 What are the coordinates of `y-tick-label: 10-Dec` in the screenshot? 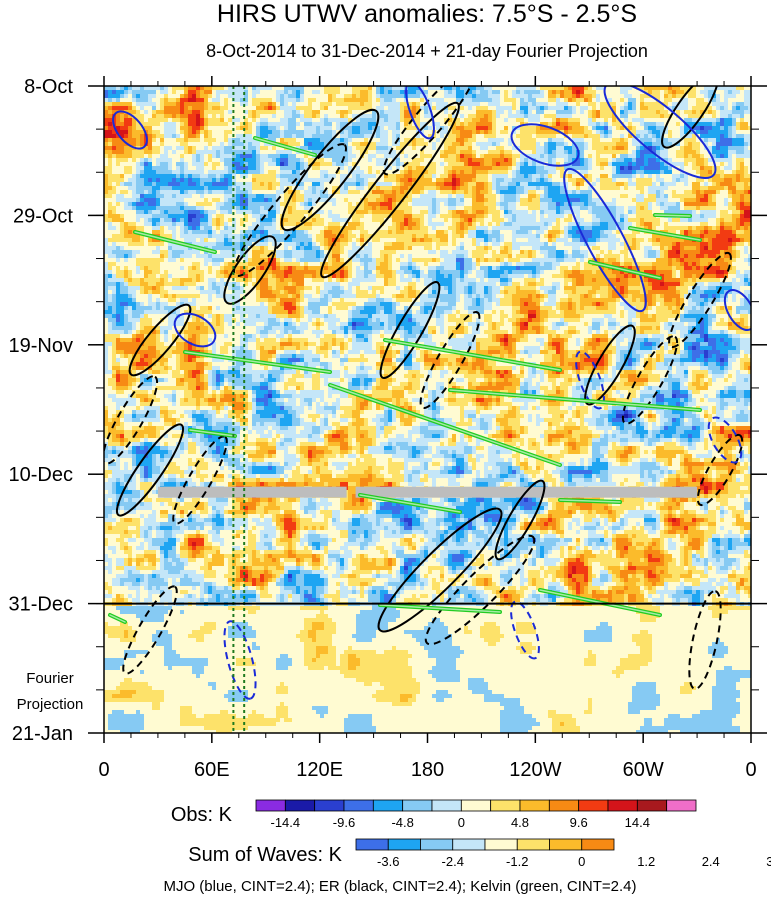 It's located at (41, 475).